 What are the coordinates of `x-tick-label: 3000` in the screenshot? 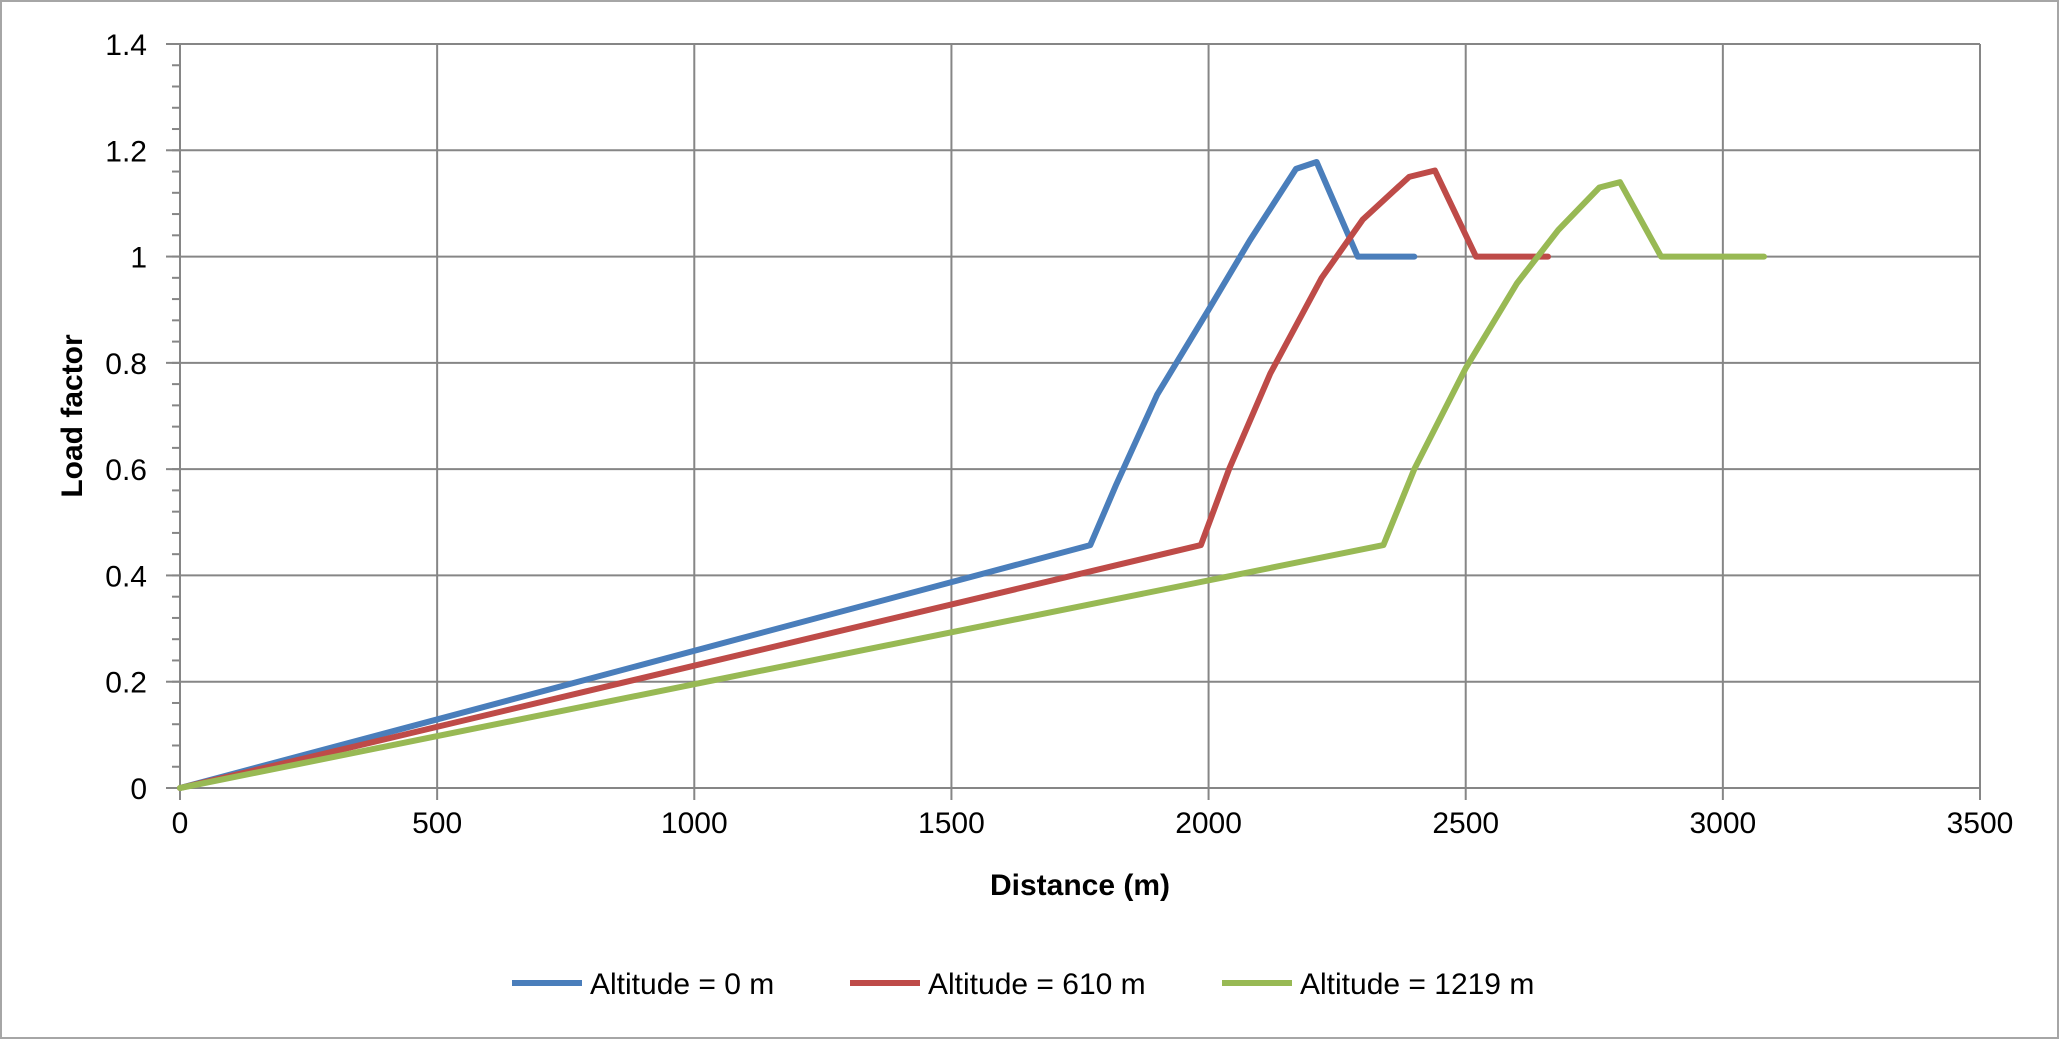 It's located at (1722, 823).